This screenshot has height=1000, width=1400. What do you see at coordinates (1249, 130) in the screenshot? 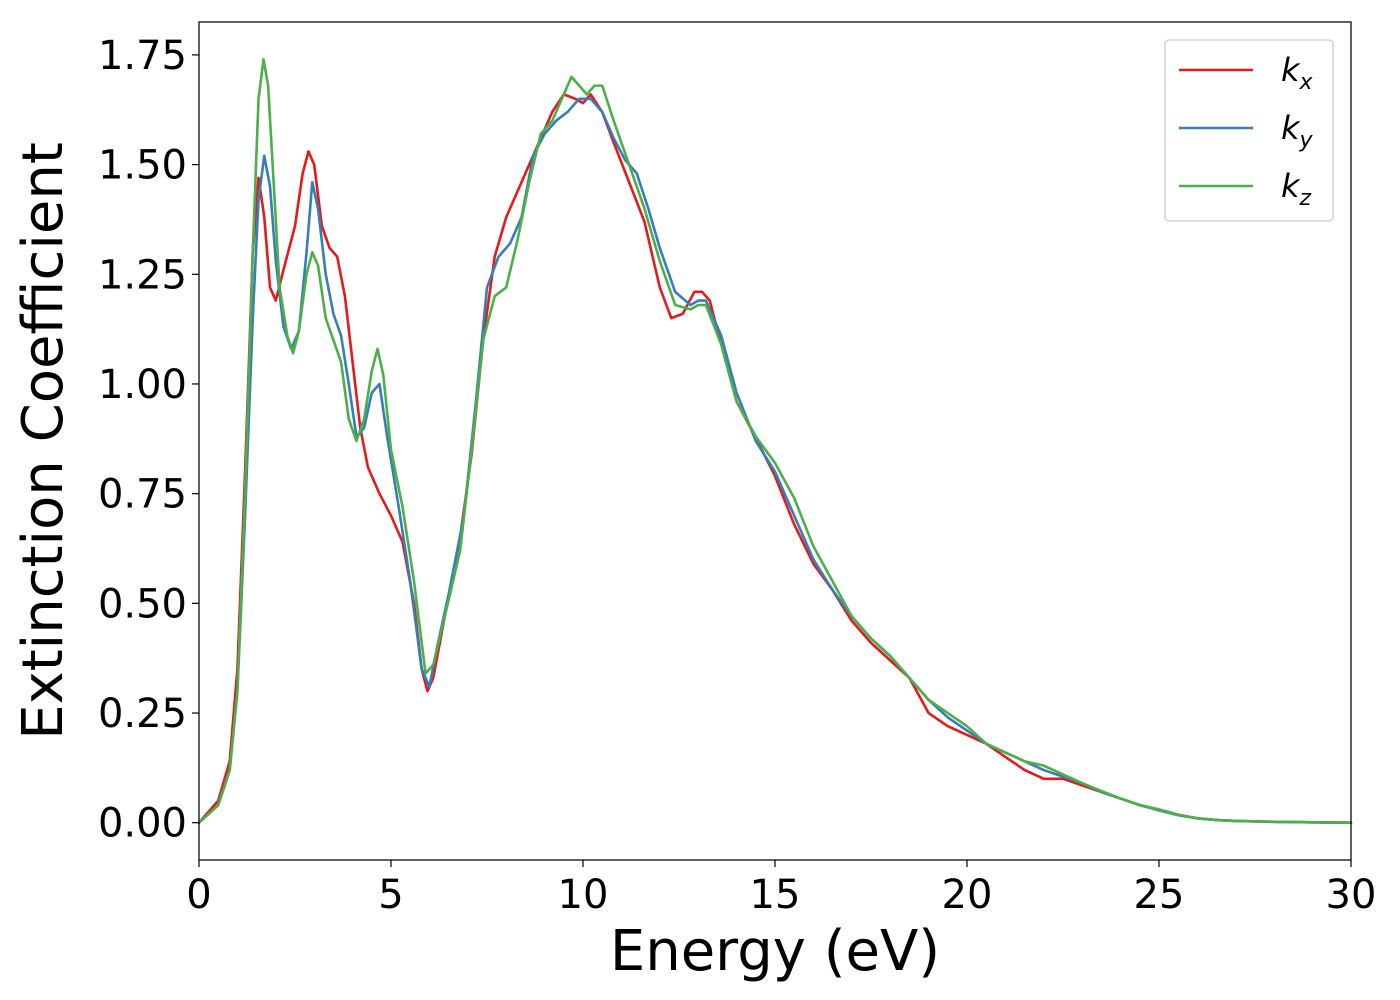
I see `legend-box` at bounding box center [1249, 130].